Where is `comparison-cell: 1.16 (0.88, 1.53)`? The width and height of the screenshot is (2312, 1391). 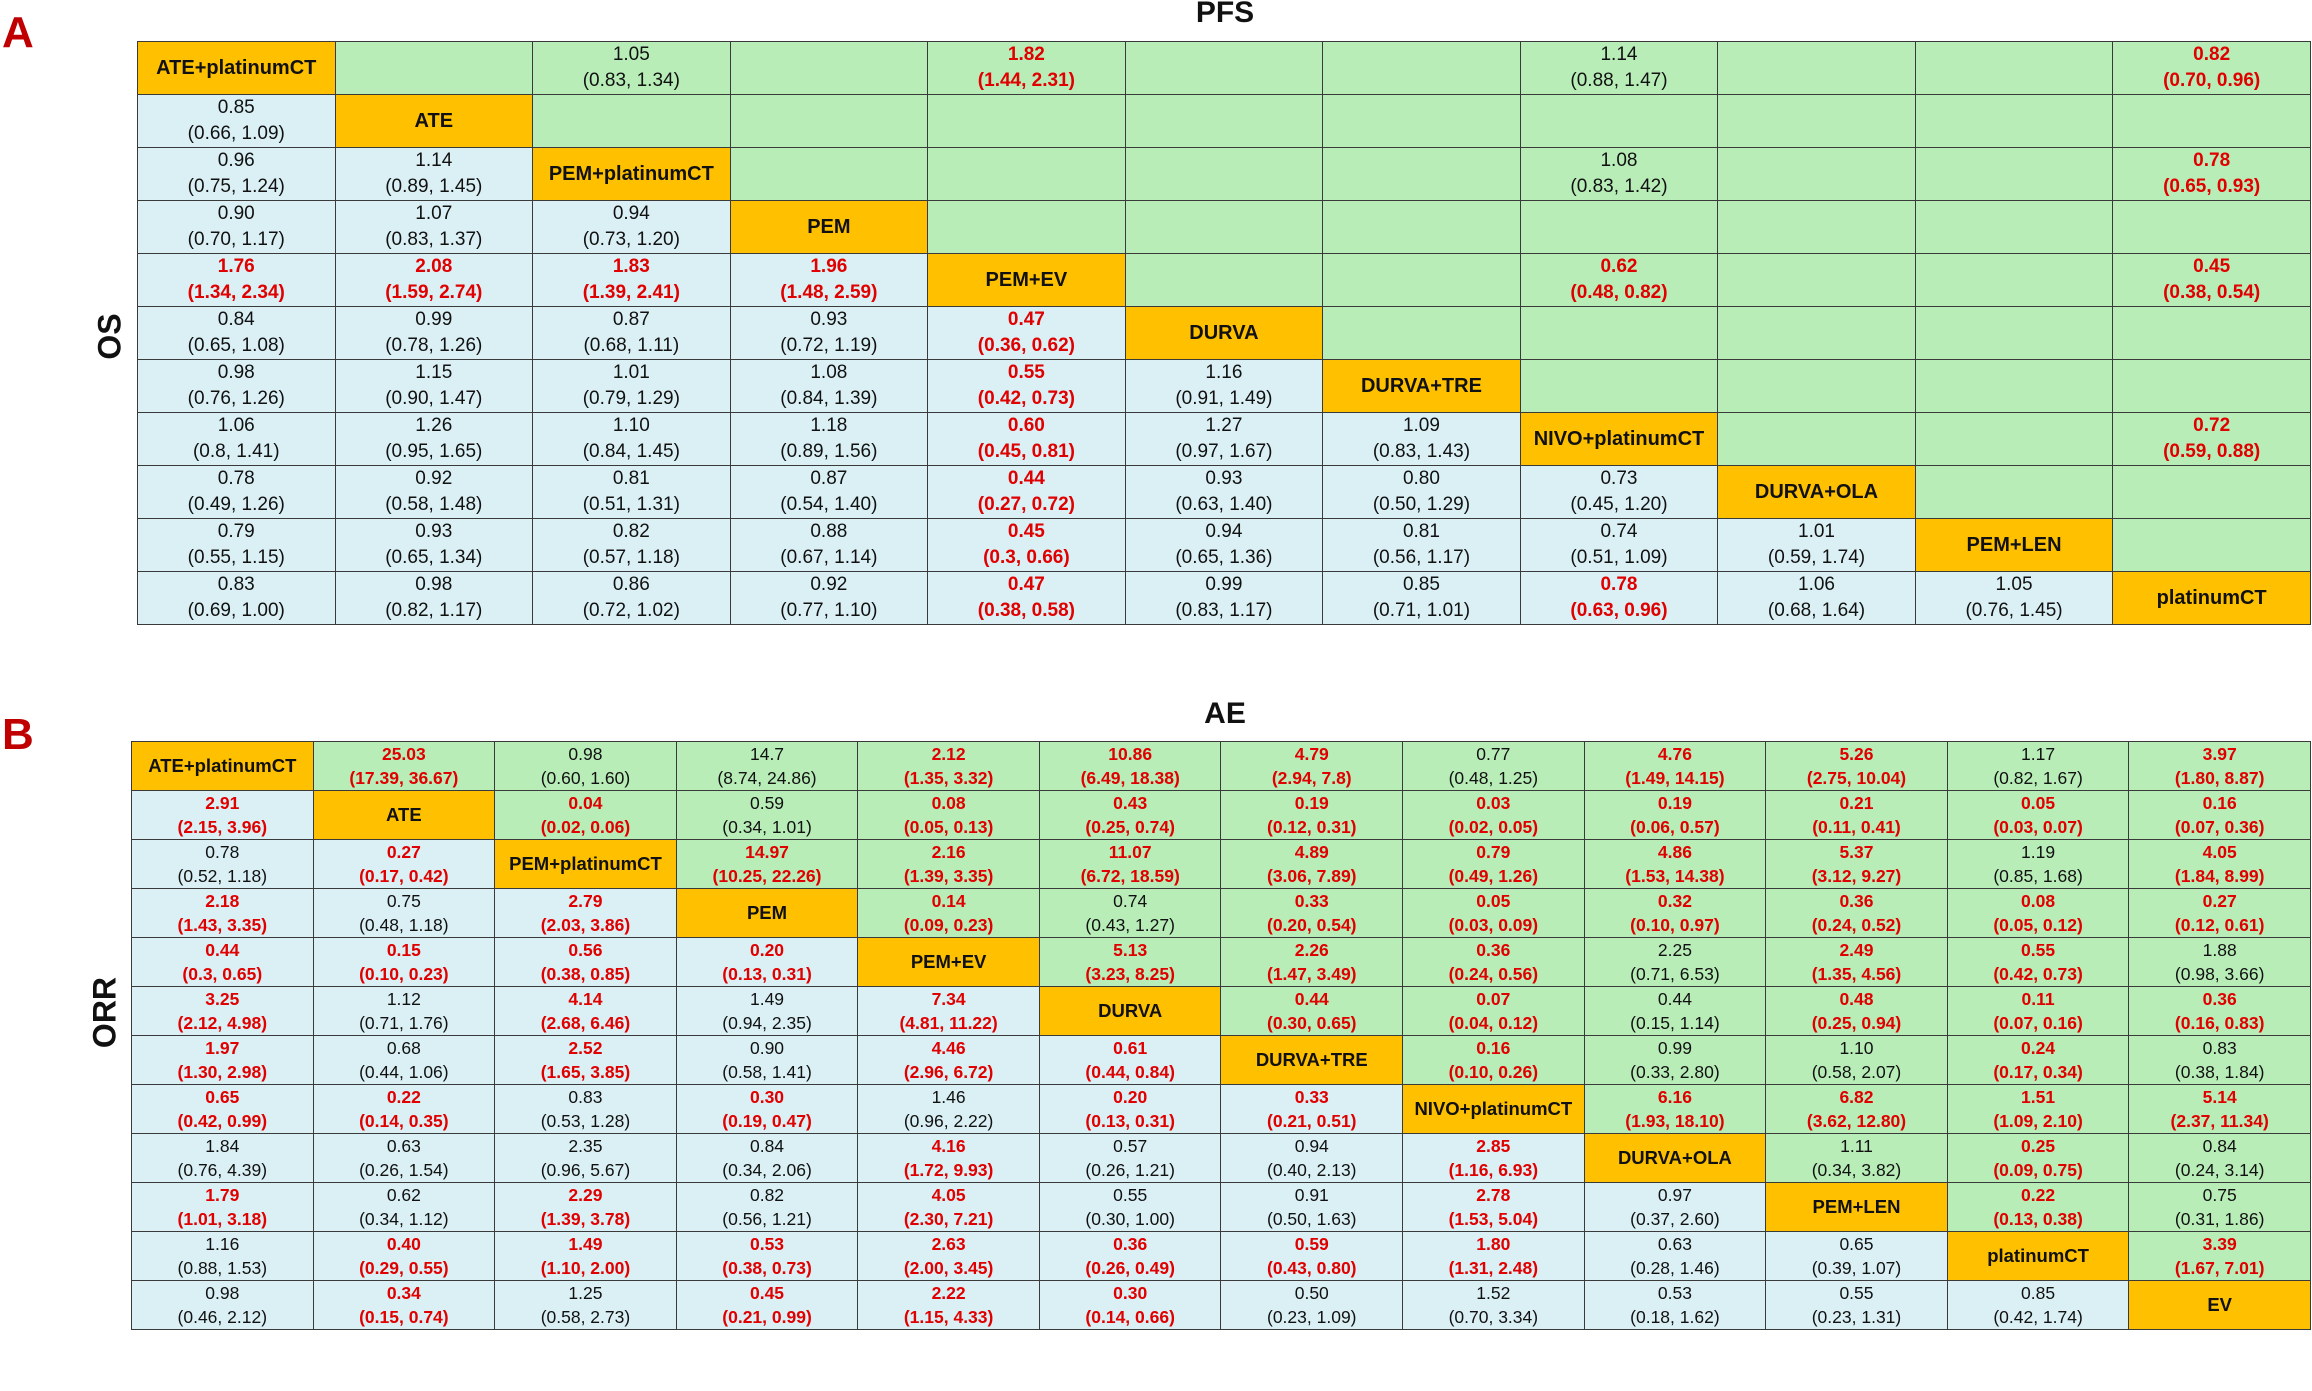
comparison-cell: 1.16 (0.88, 1.53) is located at coordinates (222, 1256).